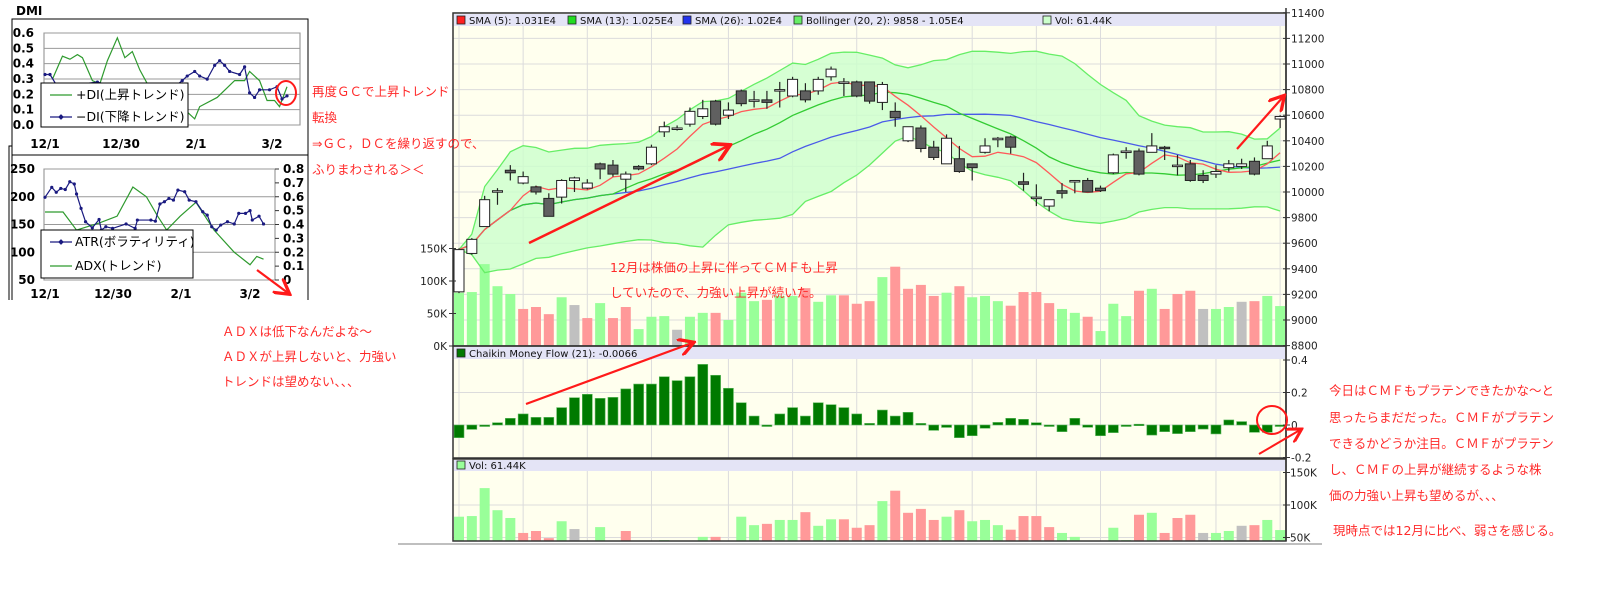 This screenshot has width=1602, height=595. I want to click on vol-legend-label: Vol: 61.44K, so click(497, 466).